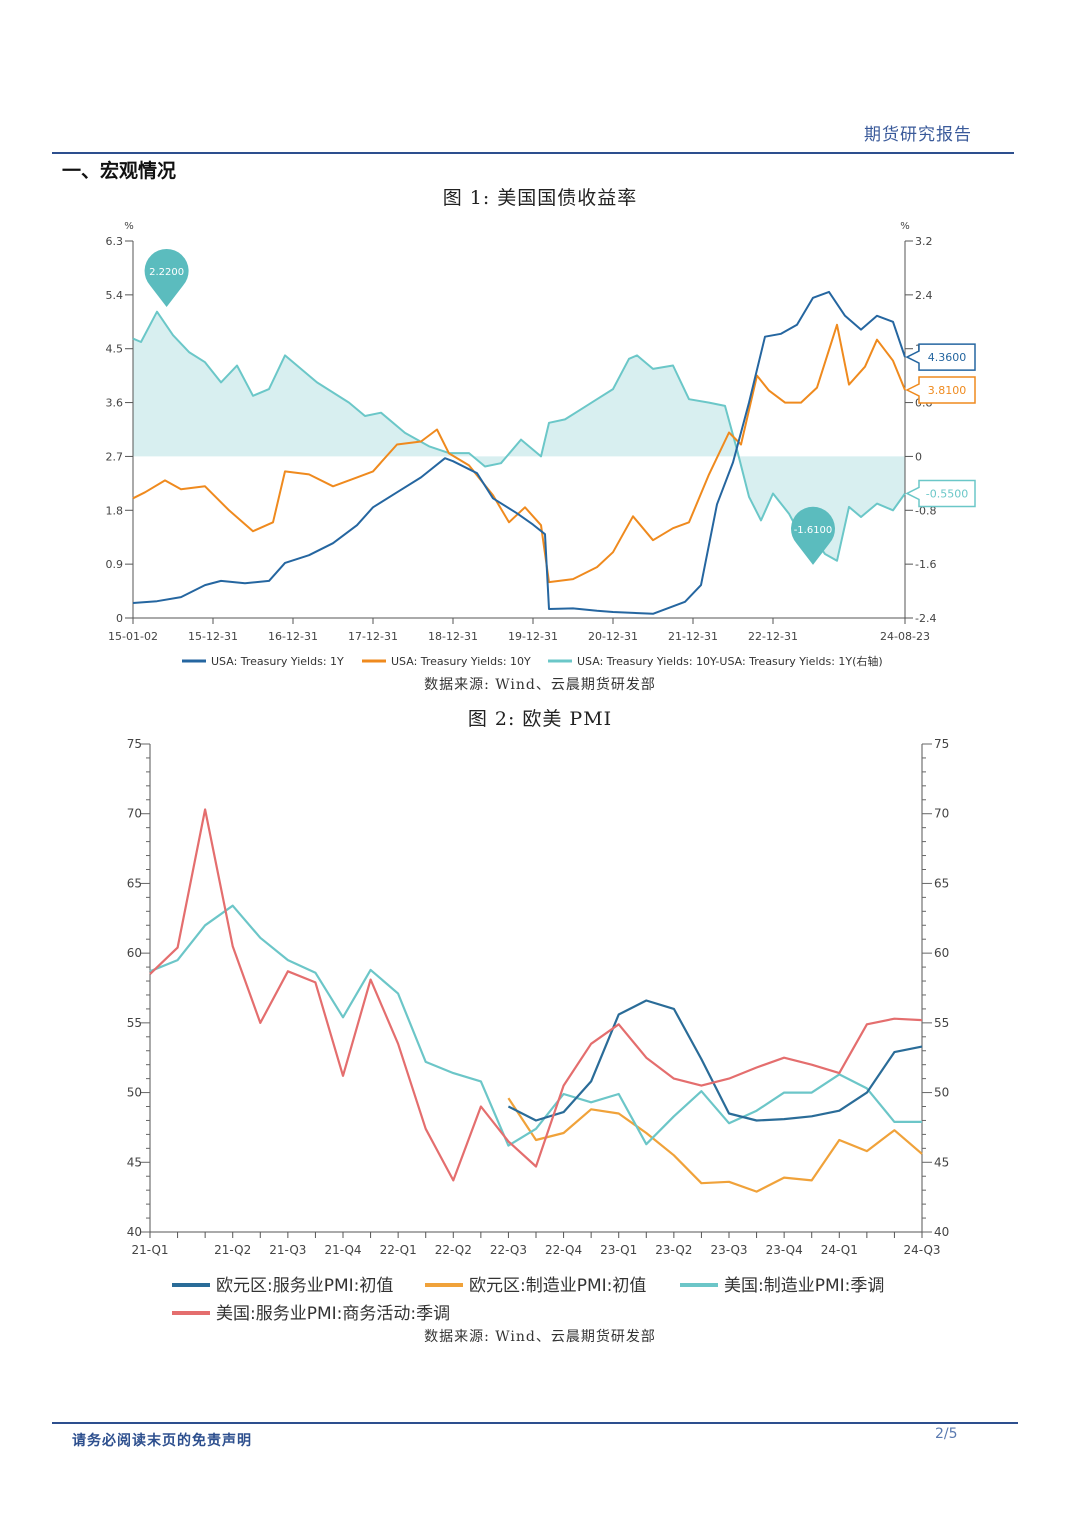  Describe the element at coordinates (342, 1250) in the screenshot. I see `x-tick-label: 21-Q4` at that location.